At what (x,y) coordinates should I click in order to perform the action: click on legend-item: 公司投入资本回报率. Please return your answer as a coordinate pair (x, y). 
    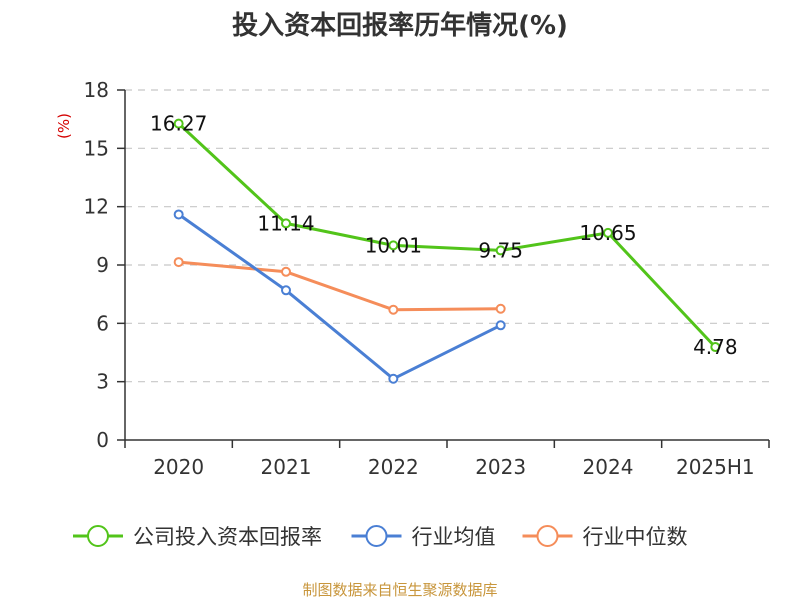
    Looking at the image, I should click on (197, 537).